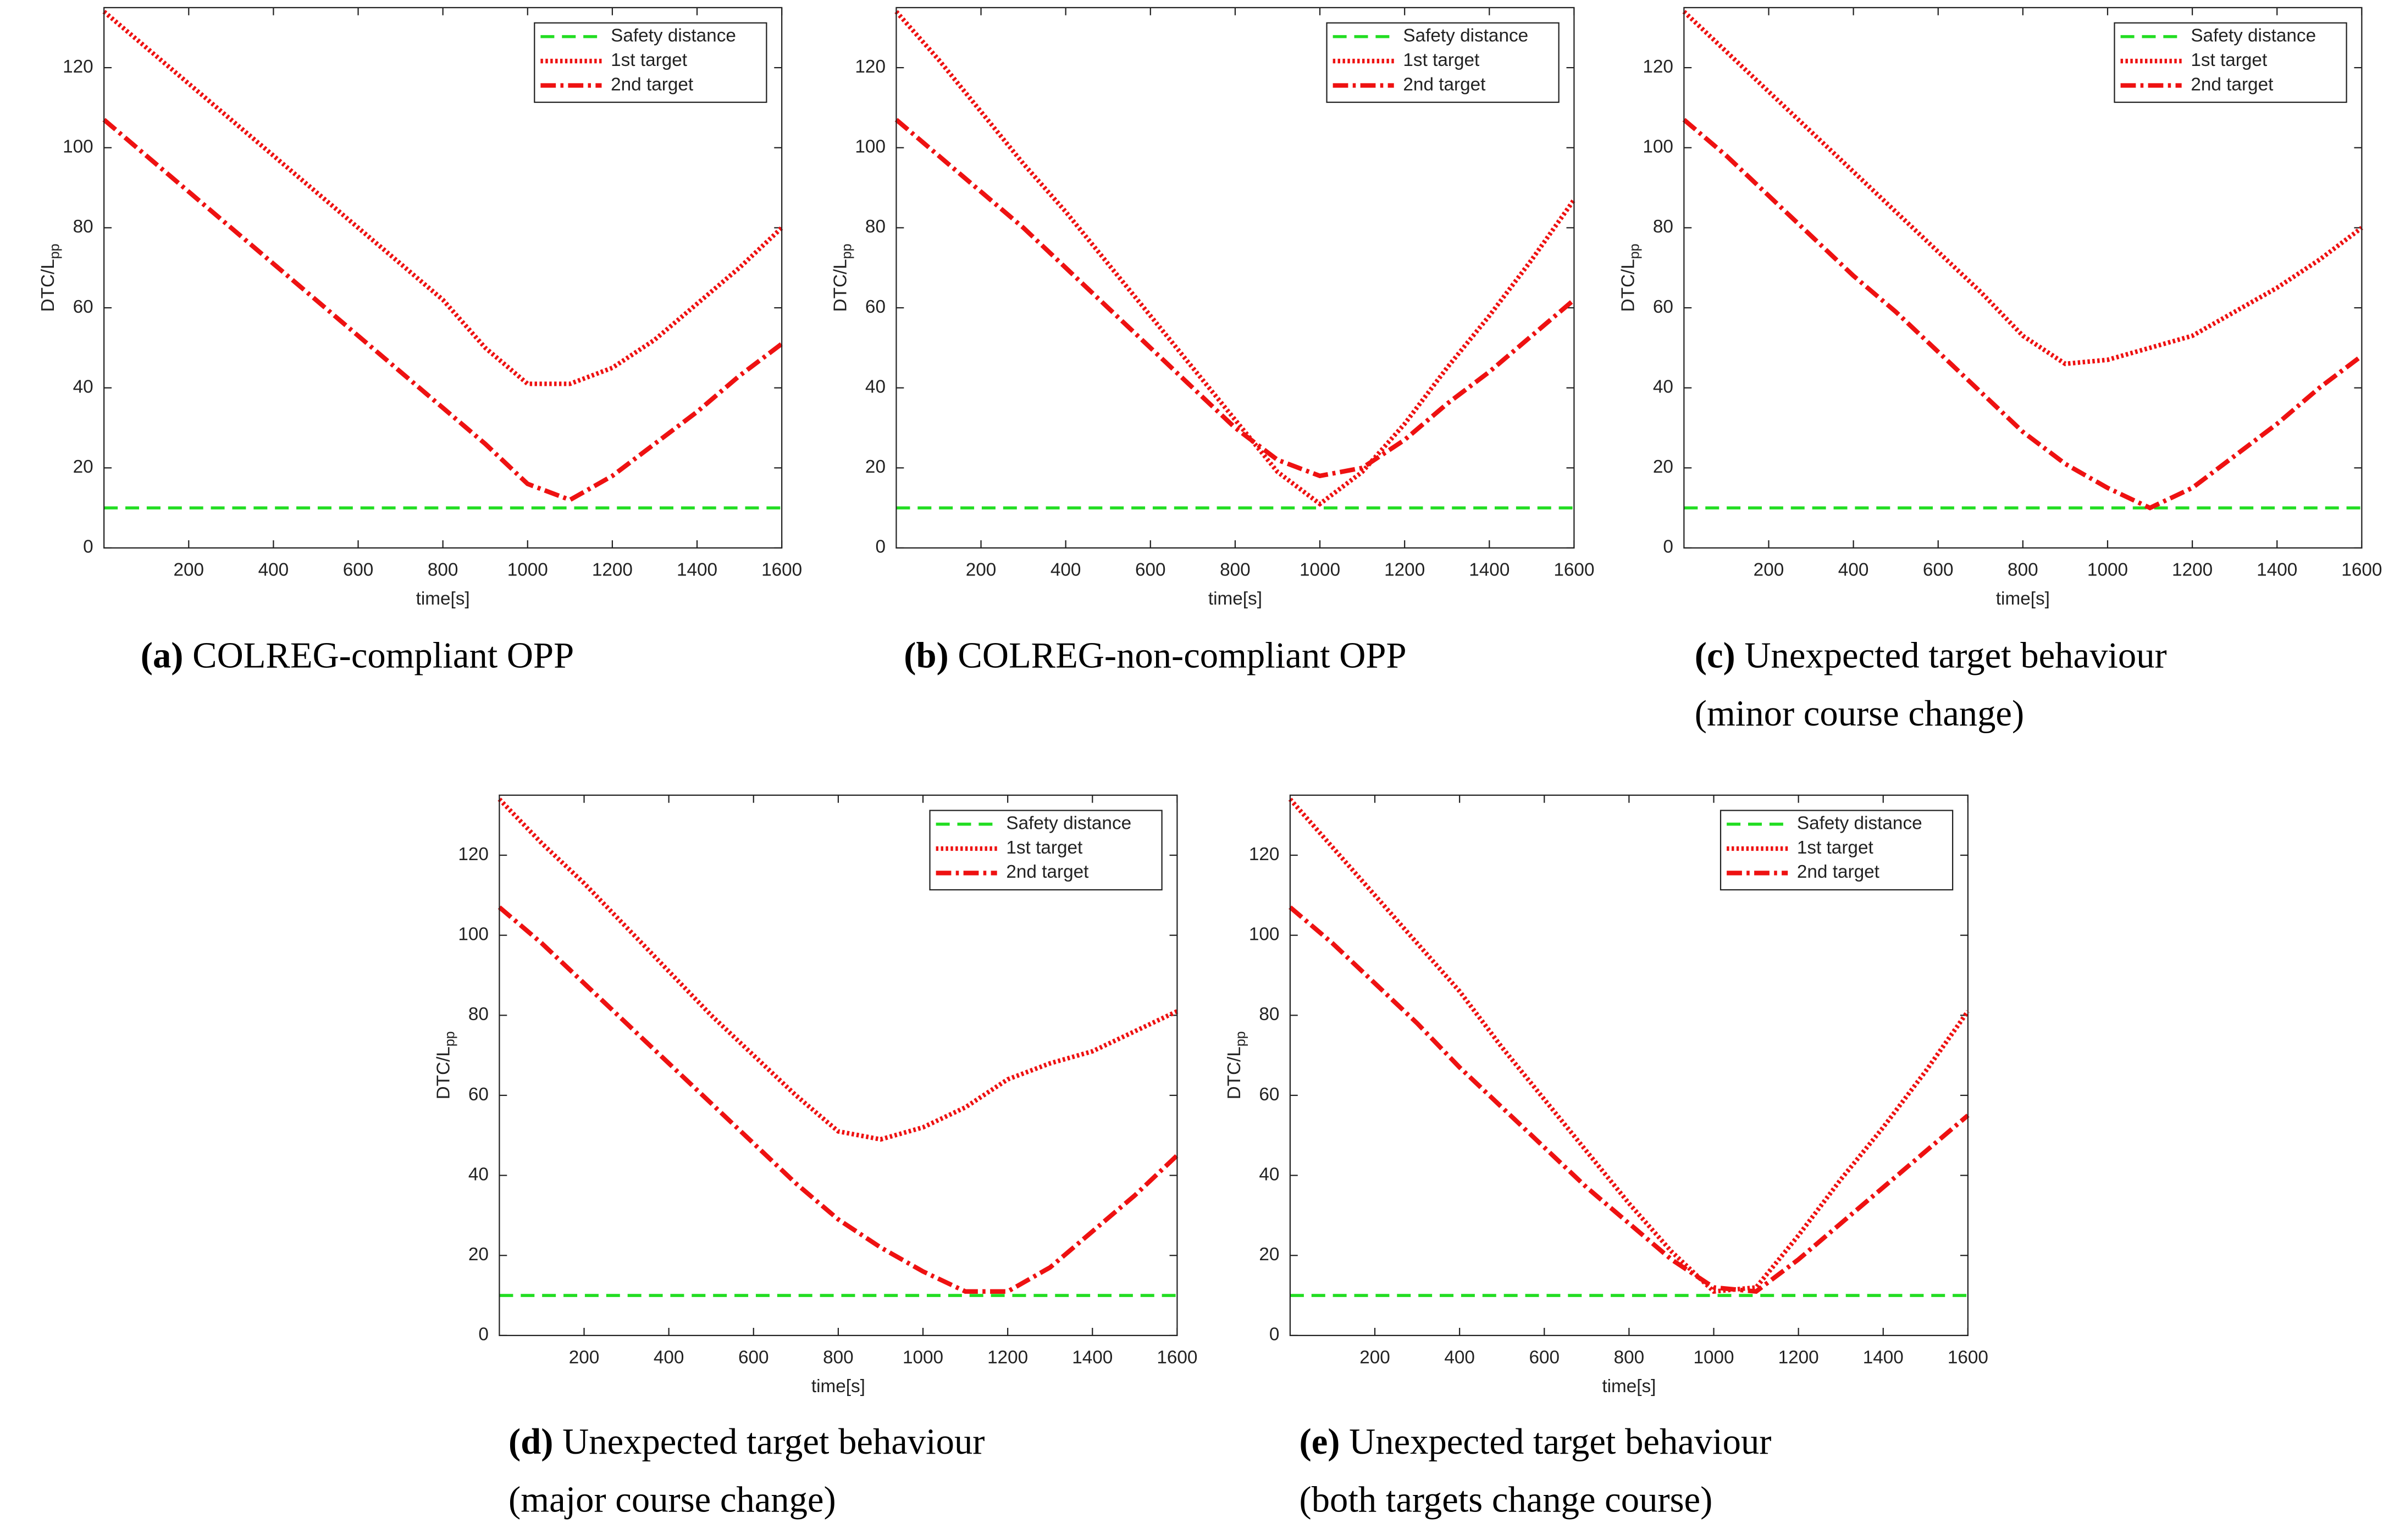  I want to click on caption-label: (d), so click(531, 1442).